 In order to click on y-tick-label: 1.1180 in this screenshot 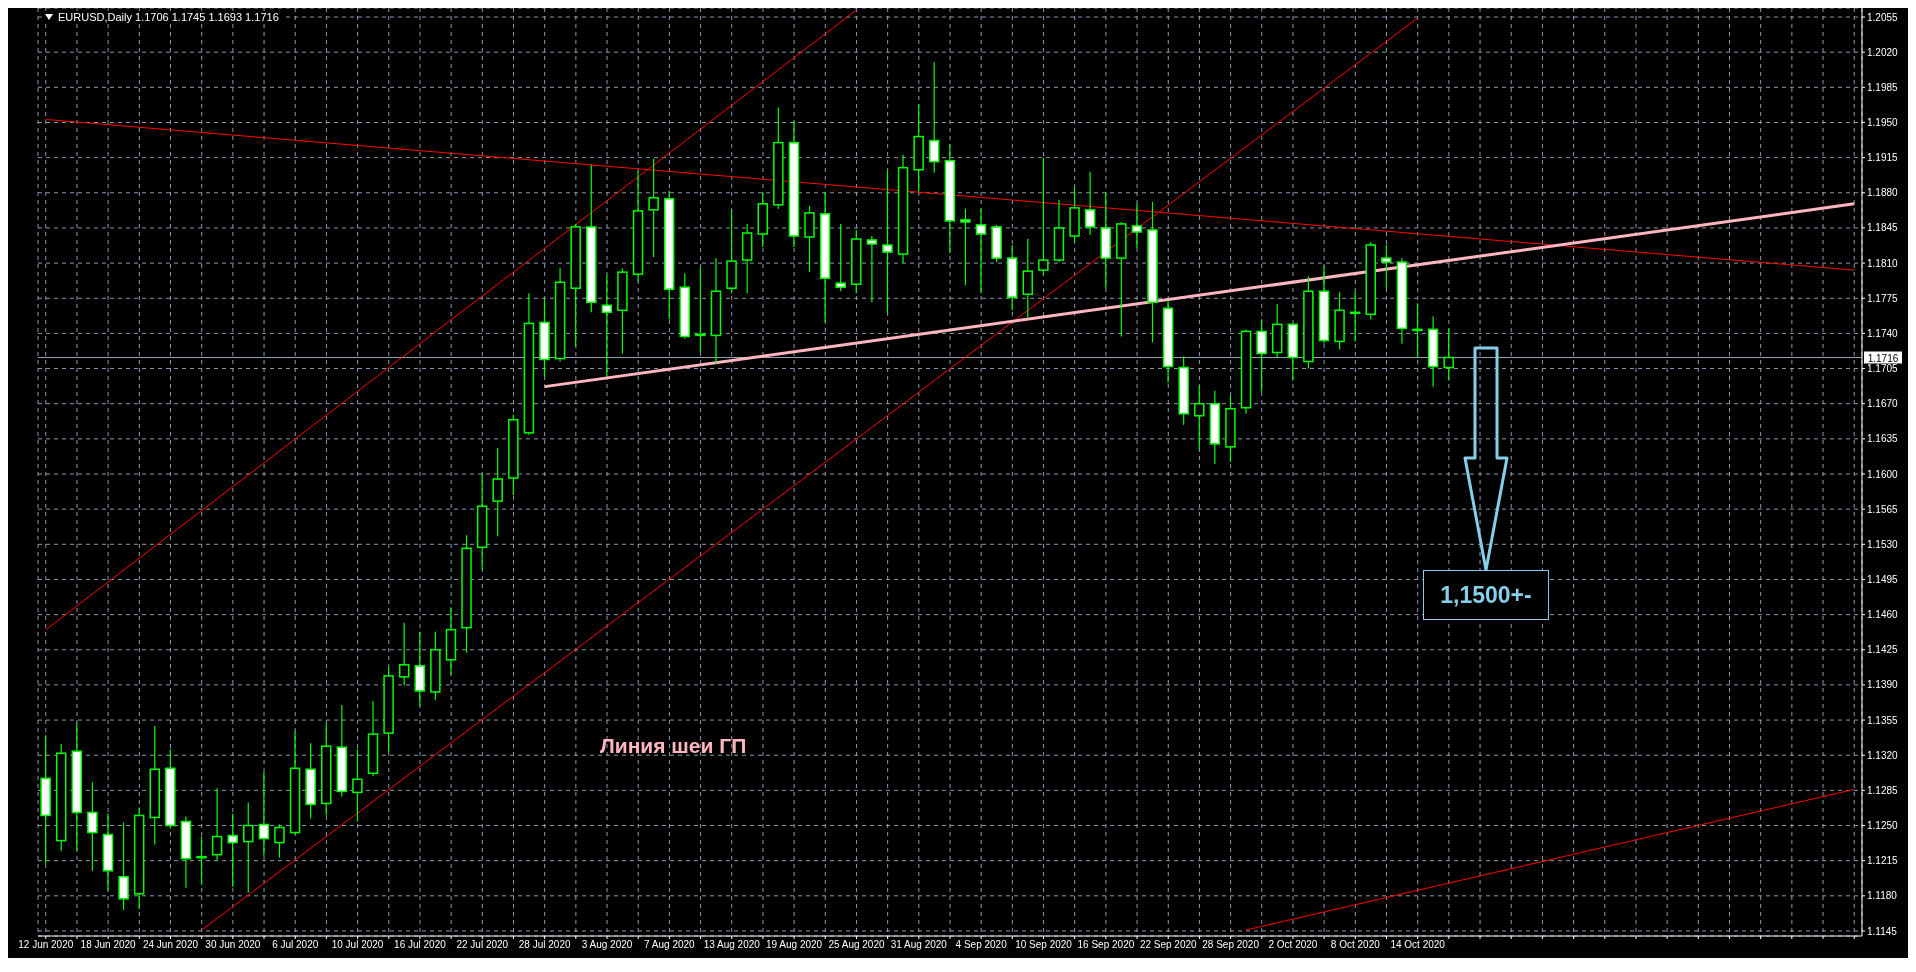, I will do `click(1882, 896)`.